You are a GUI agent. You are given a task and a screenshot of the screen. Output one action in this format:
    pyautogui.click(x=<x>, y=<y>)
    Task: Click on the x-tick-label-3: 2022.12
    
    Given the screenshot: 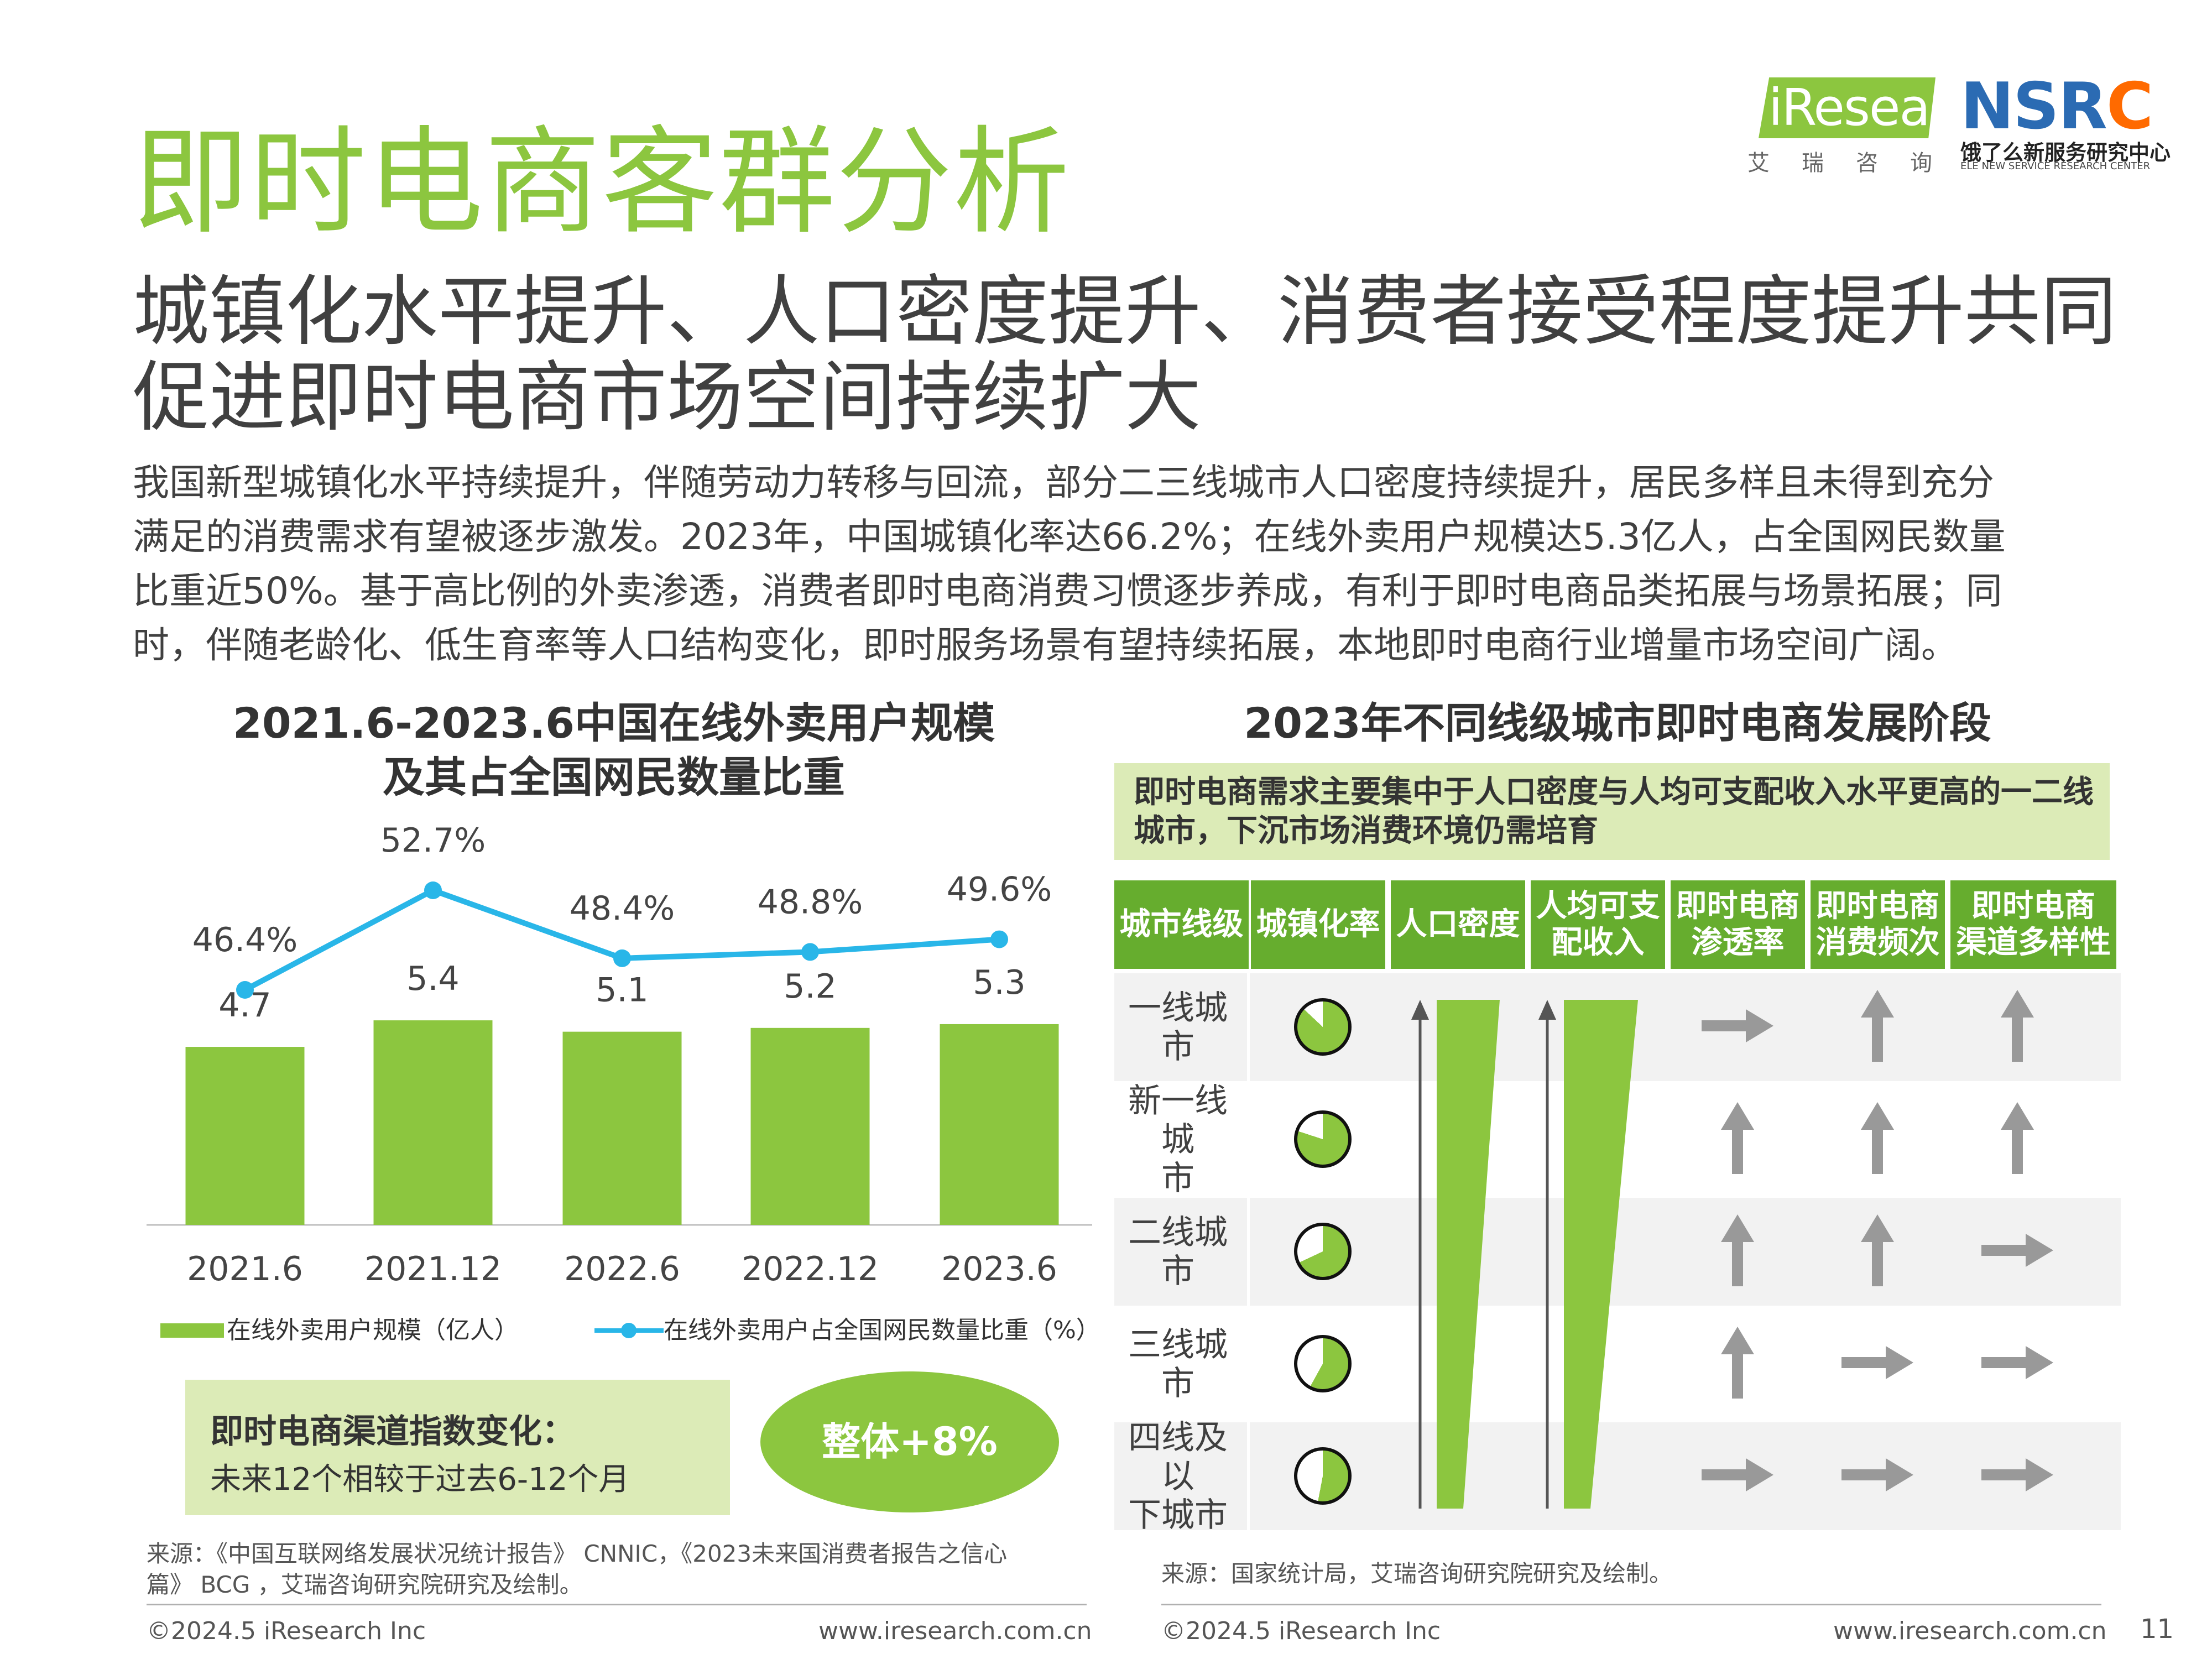 What is the action you would take?
    pyautogui.click(x=810, y=1269)
    